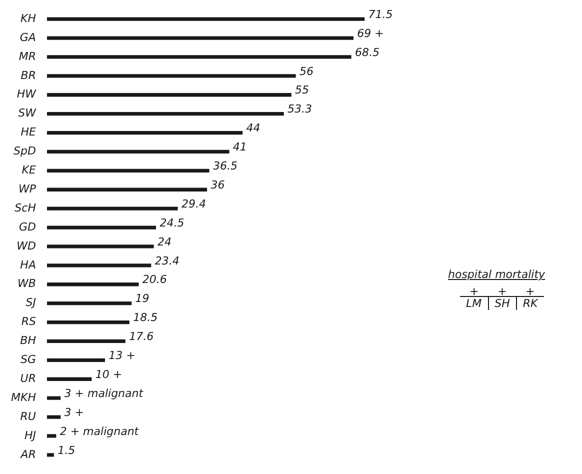 Image resolution: width=582 pixels, height=474 pixels. What do you see at coordinates (145, 317) in the screenshot?
I see `data-label: 18.5` at bounding box center [145, 317].